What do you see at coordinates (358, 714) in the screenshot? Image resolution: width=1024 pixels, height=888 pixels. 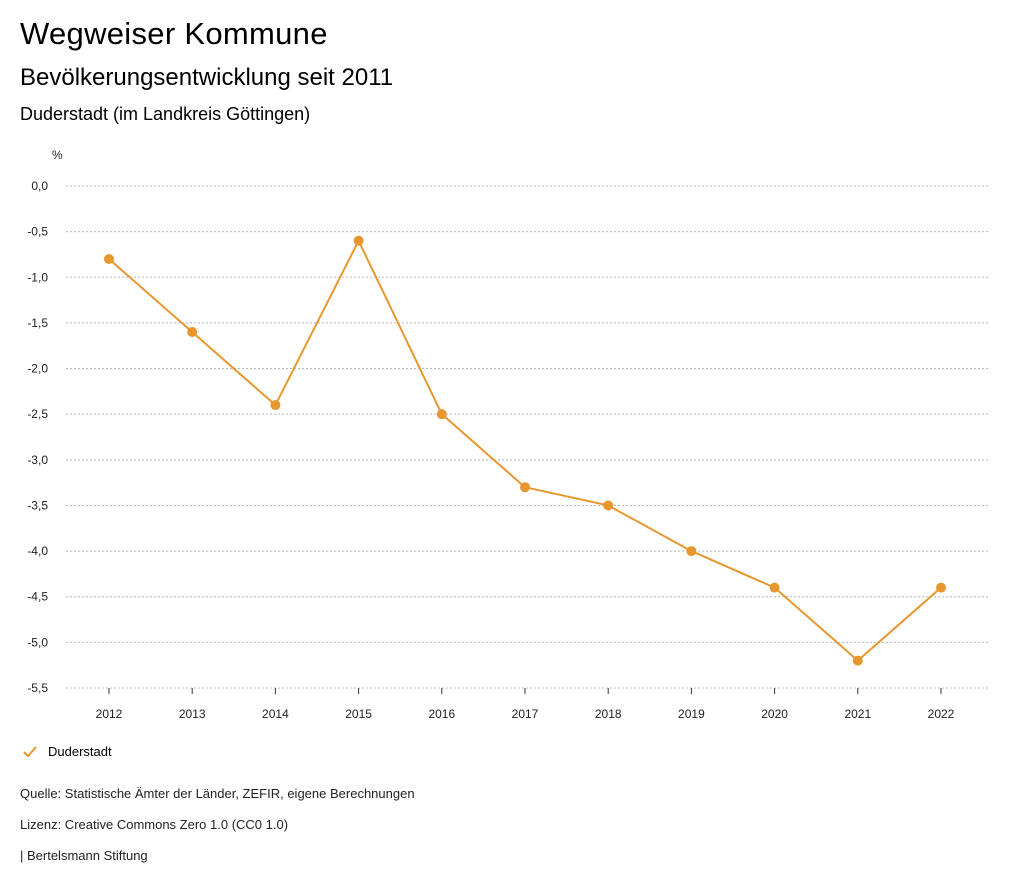 I see `x-tick-label: 2015` at bounding box center [358, 714].